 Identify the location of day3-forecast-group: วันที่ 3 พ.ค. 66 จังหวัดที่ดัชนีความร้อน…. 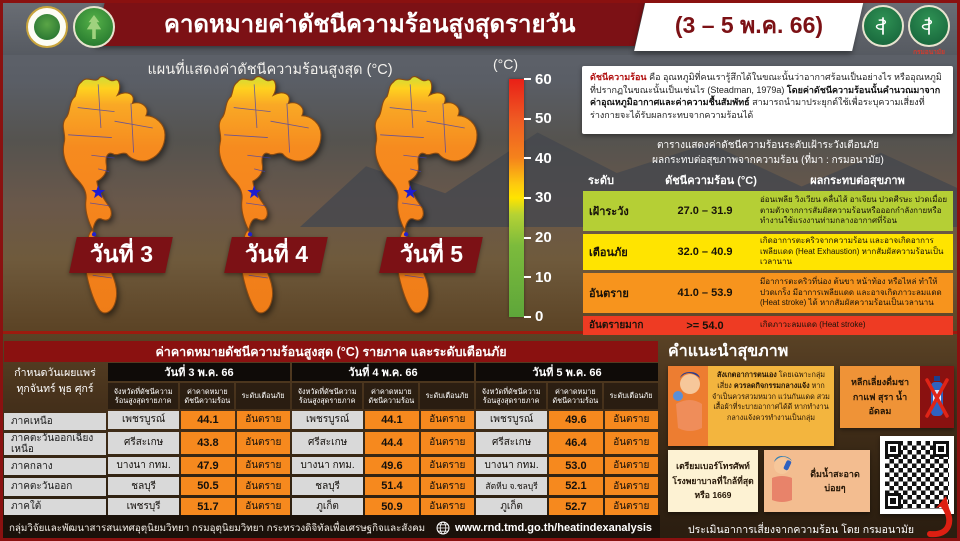
(199, 439).